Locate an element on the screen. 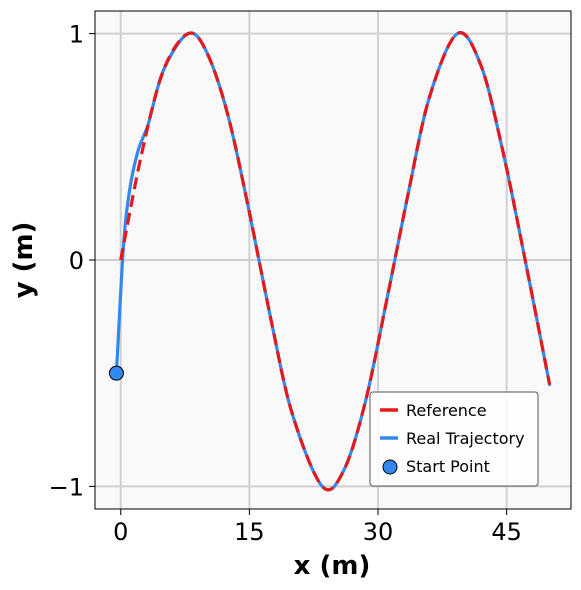 Image resolution: width=581 pixels, height=590 pixels. legend-box is located at coordinates (454, 439).